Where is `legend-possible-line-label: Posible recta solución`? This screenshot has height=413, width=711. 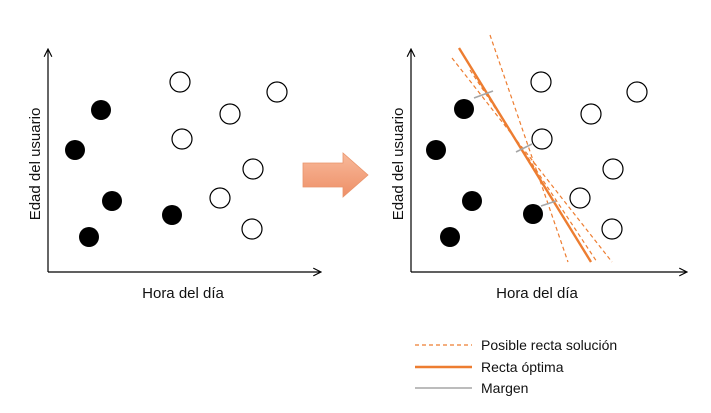
legend-possible-line-label: Posible recta solución is located at coordinates (549, 345).